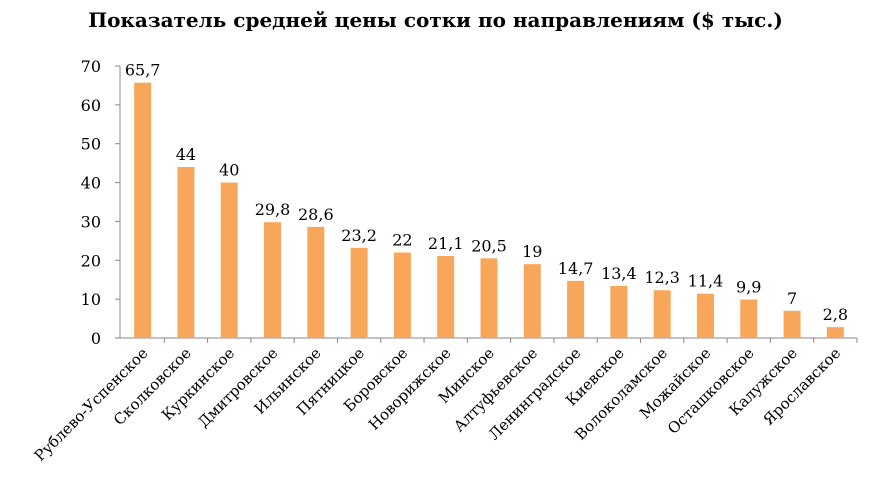 The image size is (871, 503). What do you see at coordinates (662, 277) in the screenshot?
I see `data-label: 12,3` at bounding box center [662, 277].